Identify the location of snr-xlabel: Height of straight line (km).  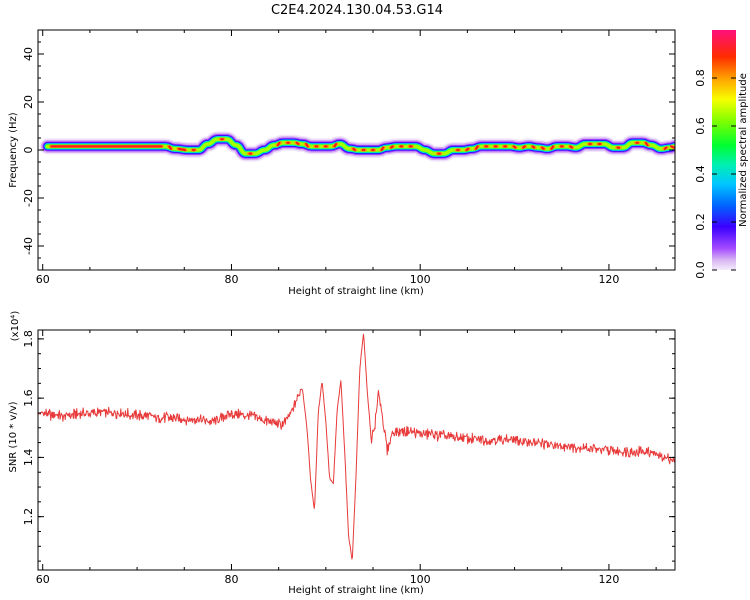
(356, 590).